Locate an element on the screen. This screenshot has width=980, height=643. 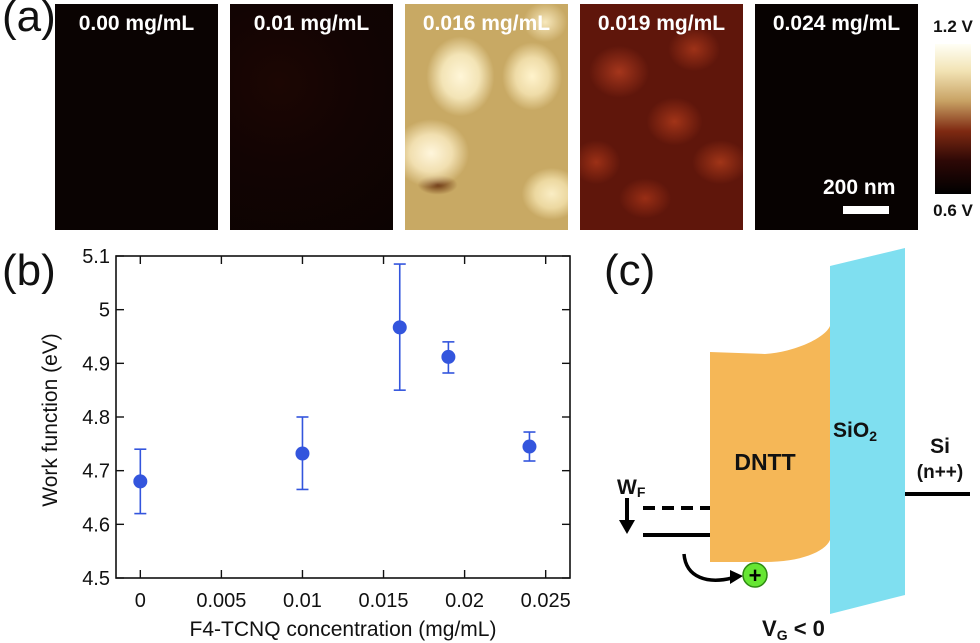
afm-image-label: 0.019 mg/mL is located at coordinates (661, 23).